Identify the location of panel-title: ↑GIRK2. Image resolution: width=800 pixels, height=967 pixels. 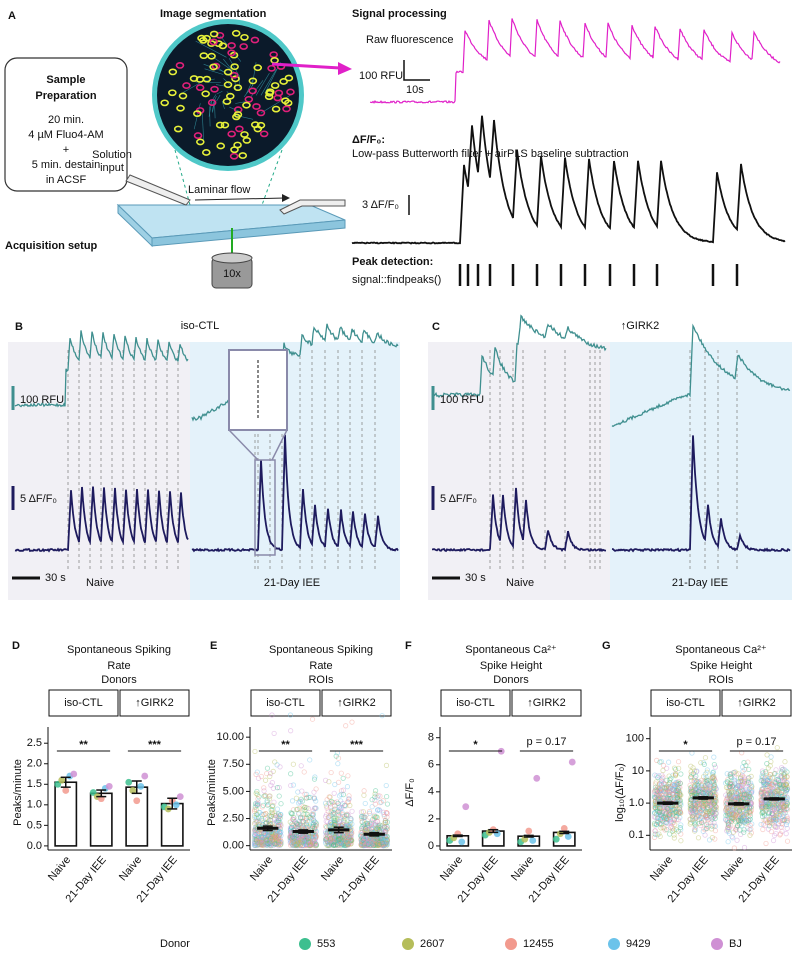
(640, 326).